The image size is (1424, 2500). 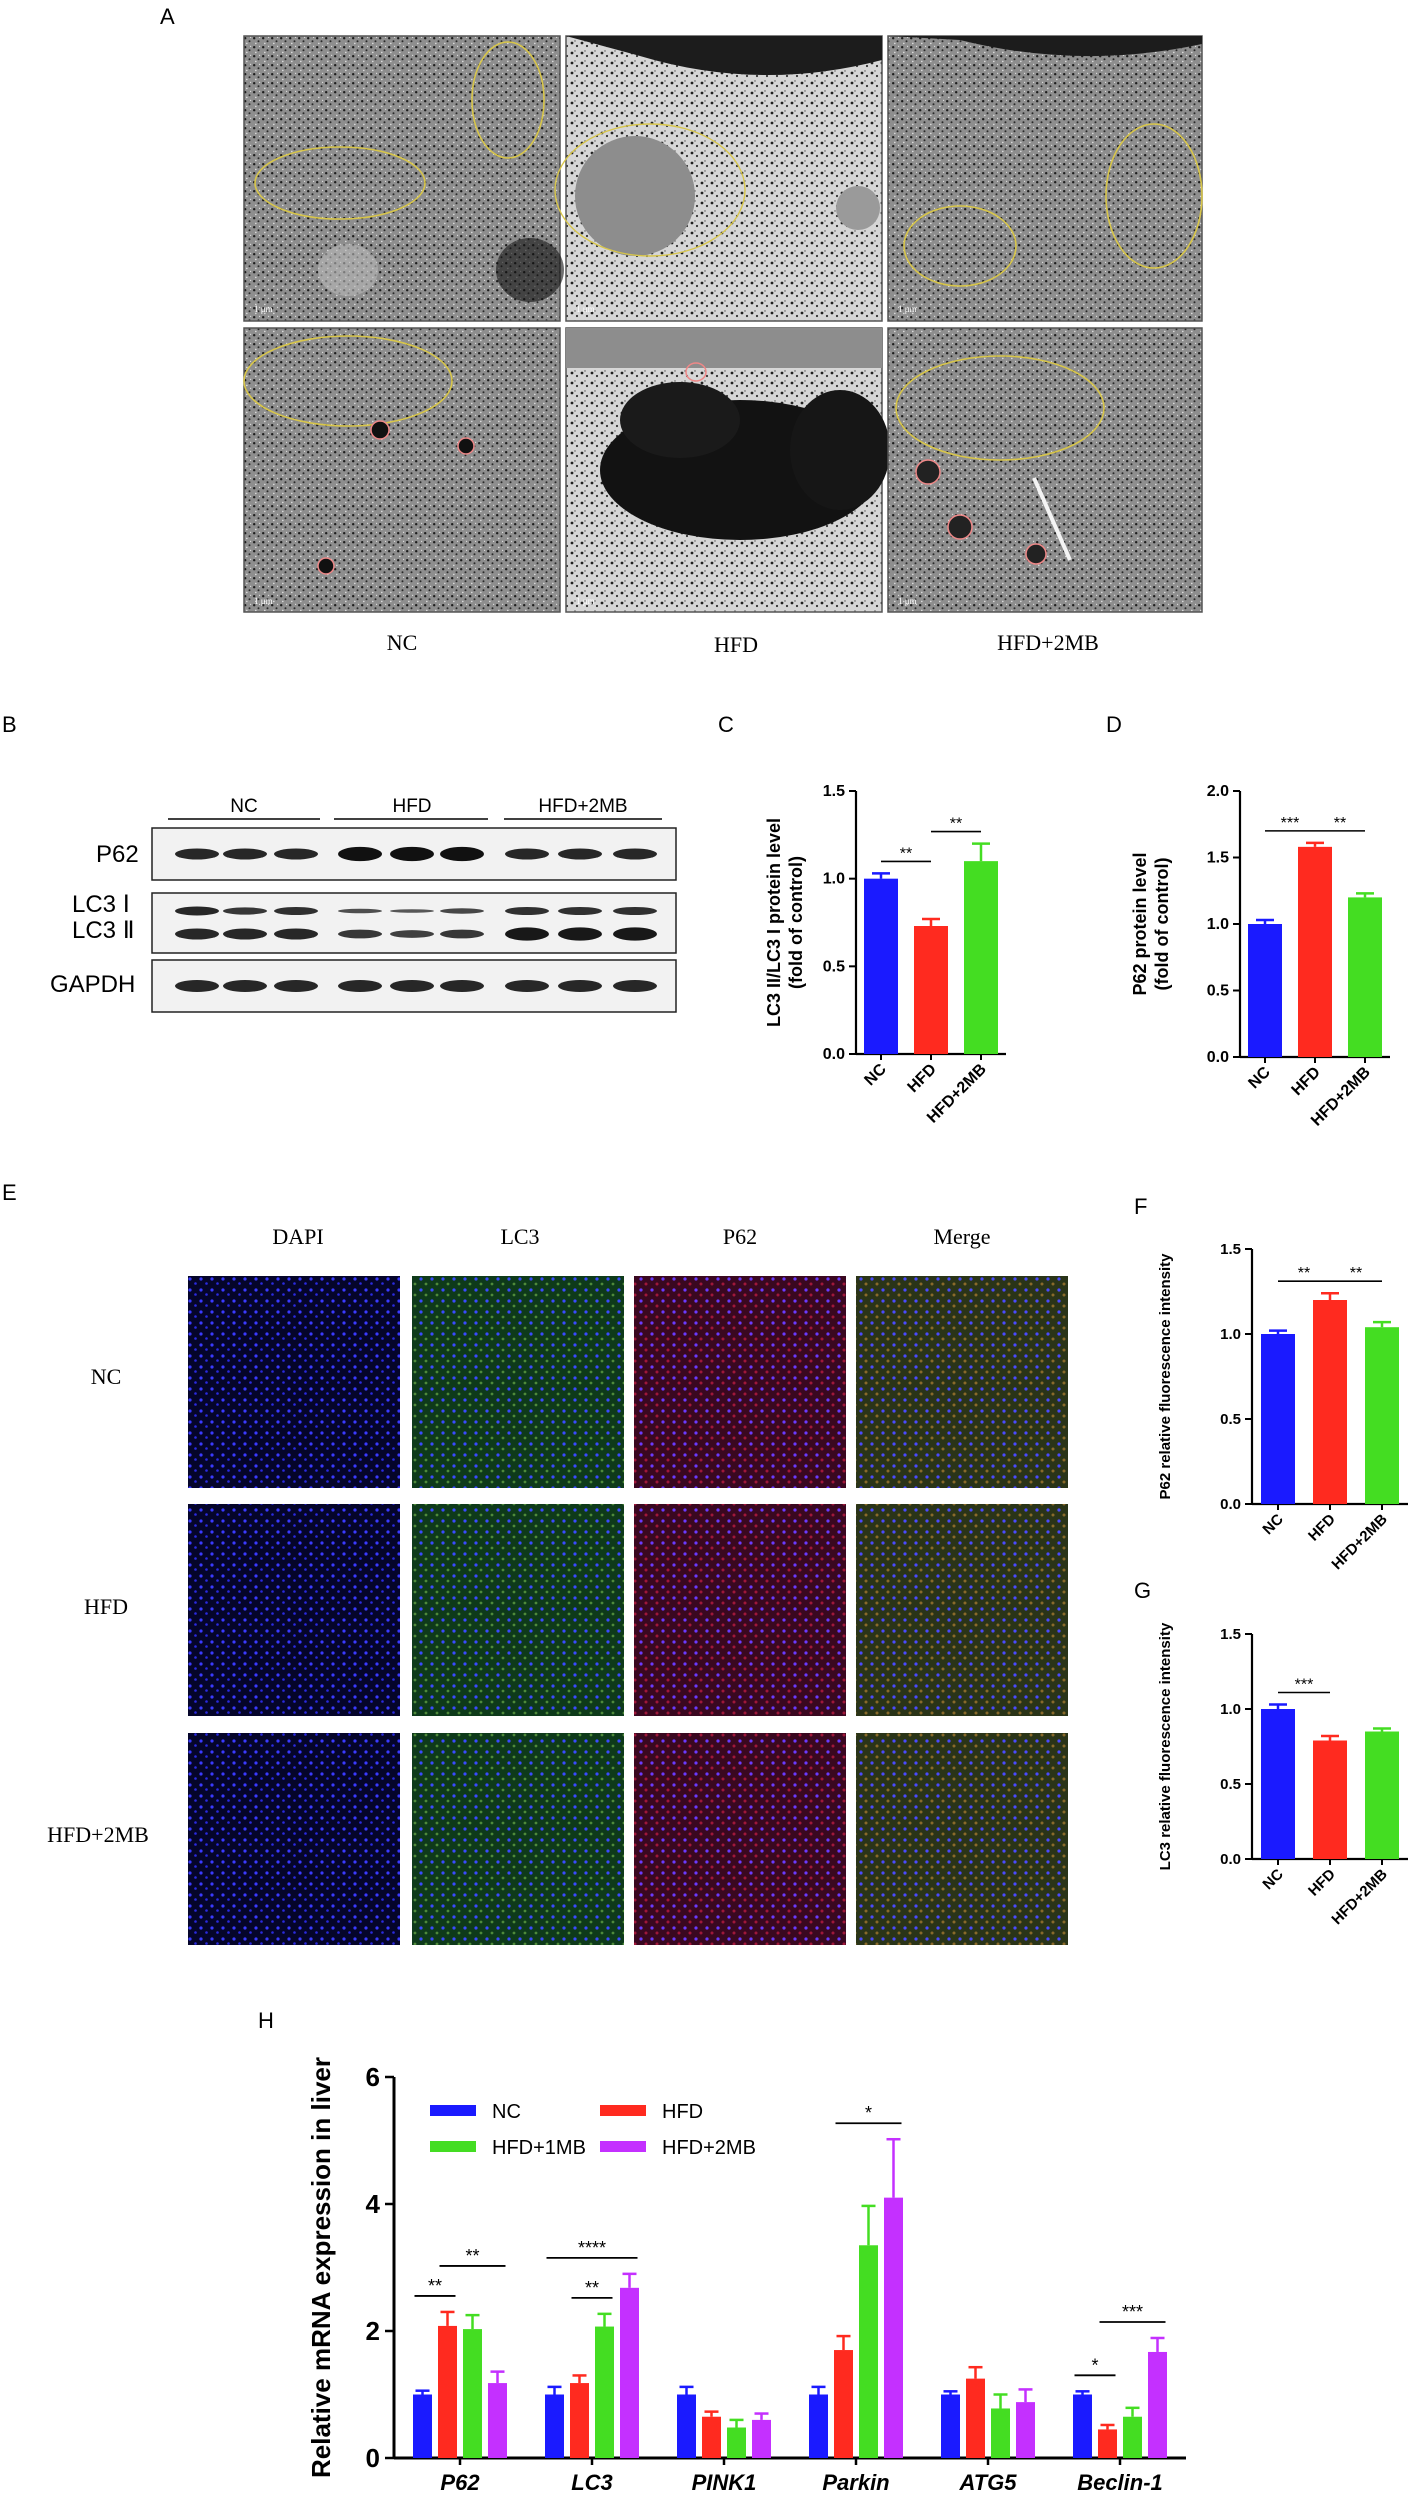 What do you see at coordinates (460, 2482) in the screenshot?
I see `x-tick-label: P62` at bounding box center [460, 2482].